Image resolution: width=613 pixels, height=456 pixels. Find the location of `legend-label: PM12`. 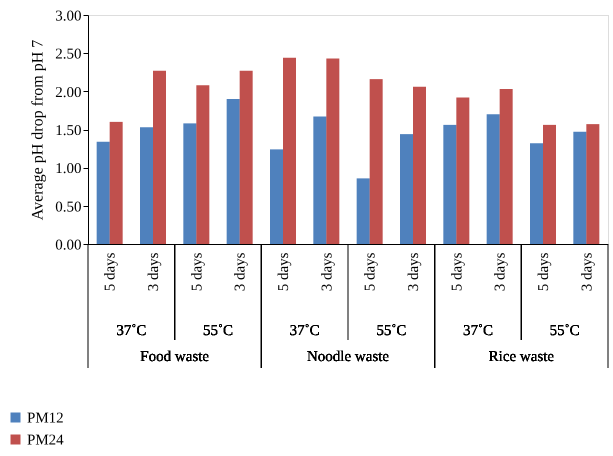

legend-label: PM12 is located at coordinates (45, 418).